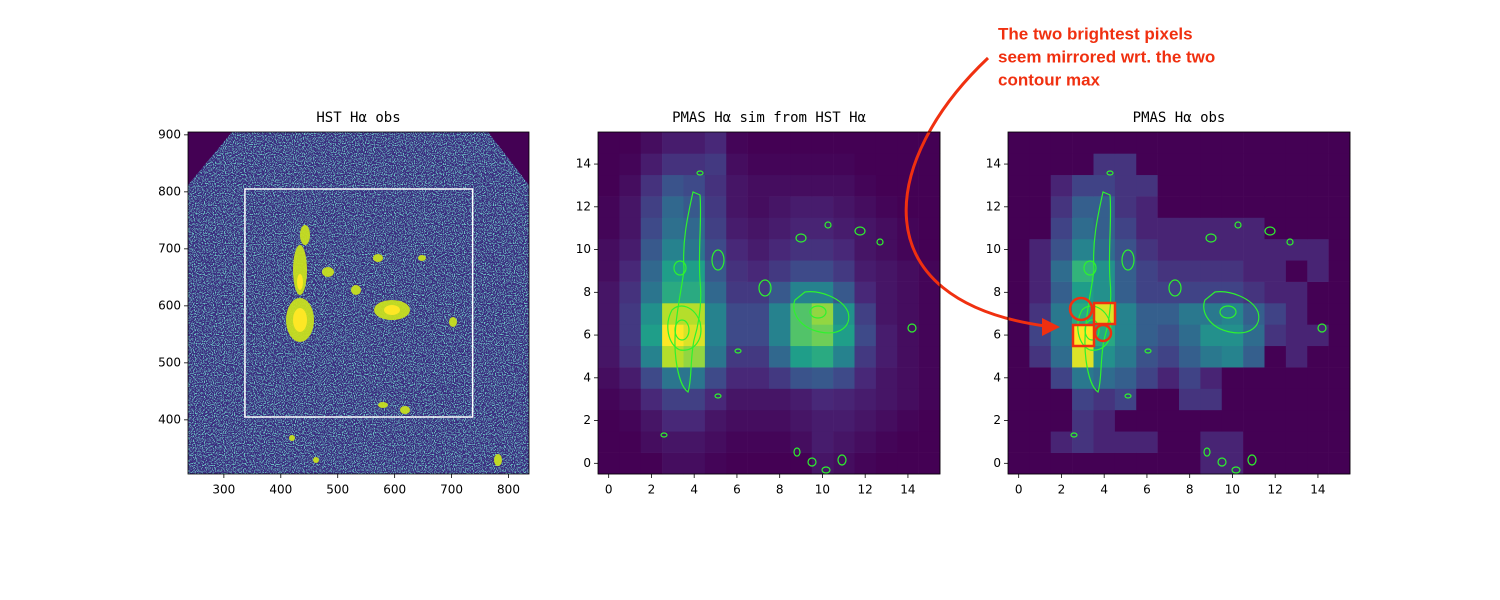  What do you see at coordinates (583, 206) in the screenshot?
I see `y-tick-label: 12` at bounding box center [583, 206].